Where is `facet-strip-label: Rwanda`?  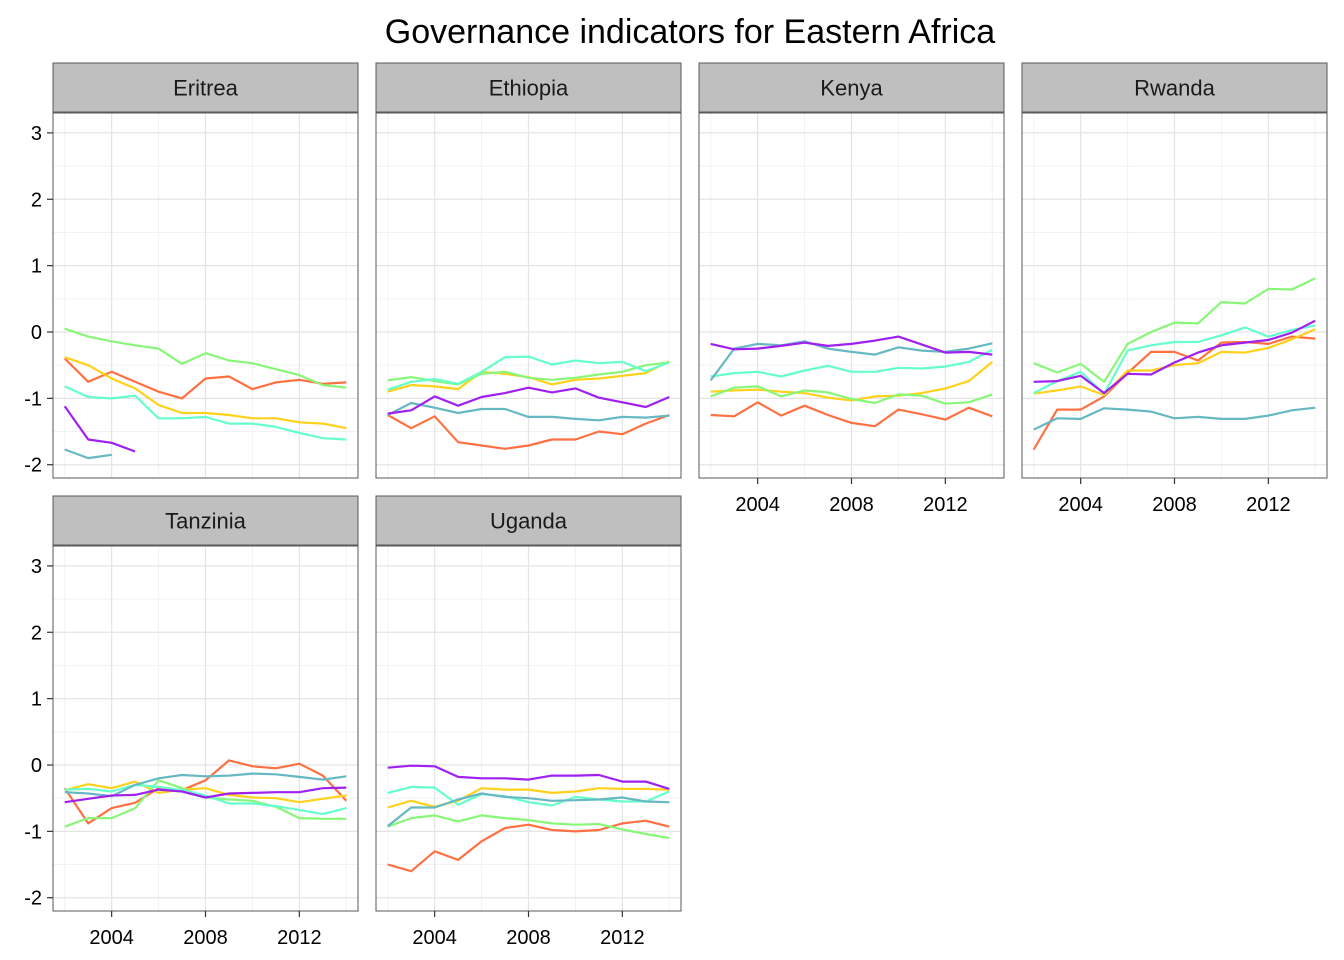 facet-strip-label: Rwanda is located at coordinates (1174, 88).